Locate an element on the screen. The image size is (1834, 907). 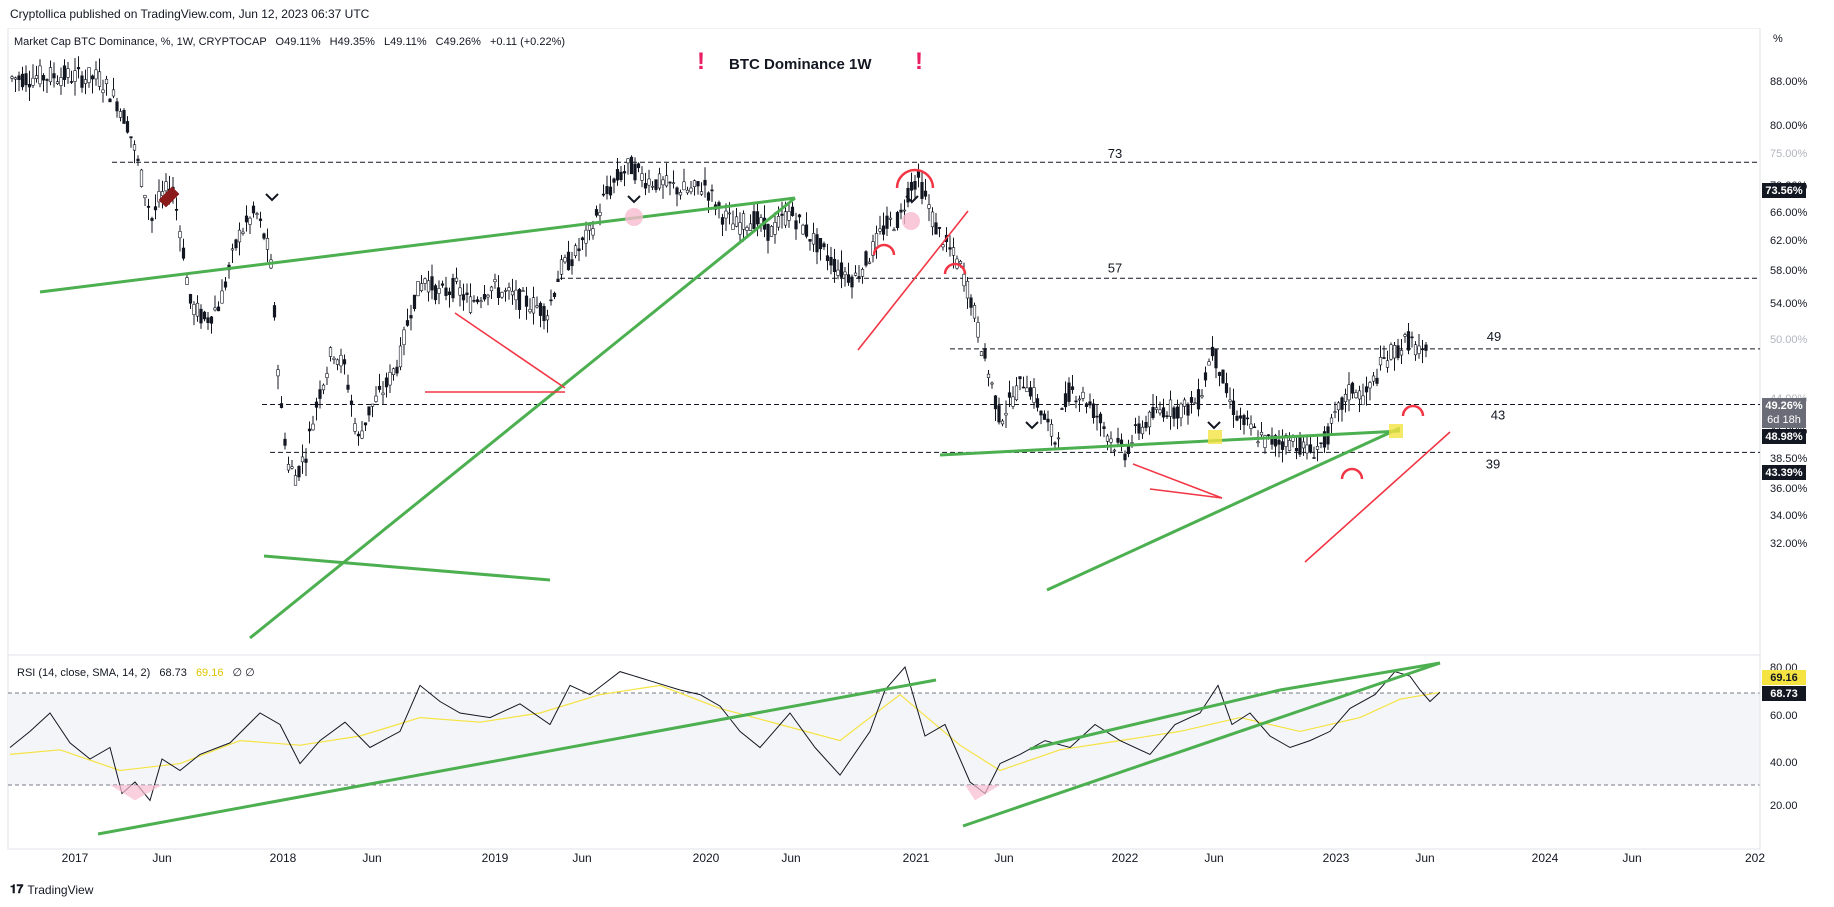
rsi-tick-label: 40.00 is located at coordinates (1784, 763).